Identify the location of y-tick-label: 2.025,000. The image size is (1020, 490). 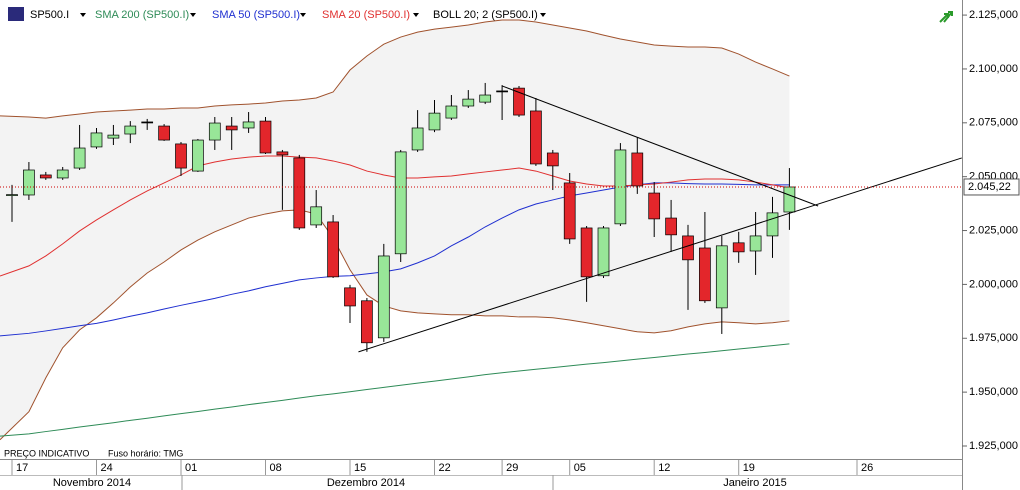
(993, 230).